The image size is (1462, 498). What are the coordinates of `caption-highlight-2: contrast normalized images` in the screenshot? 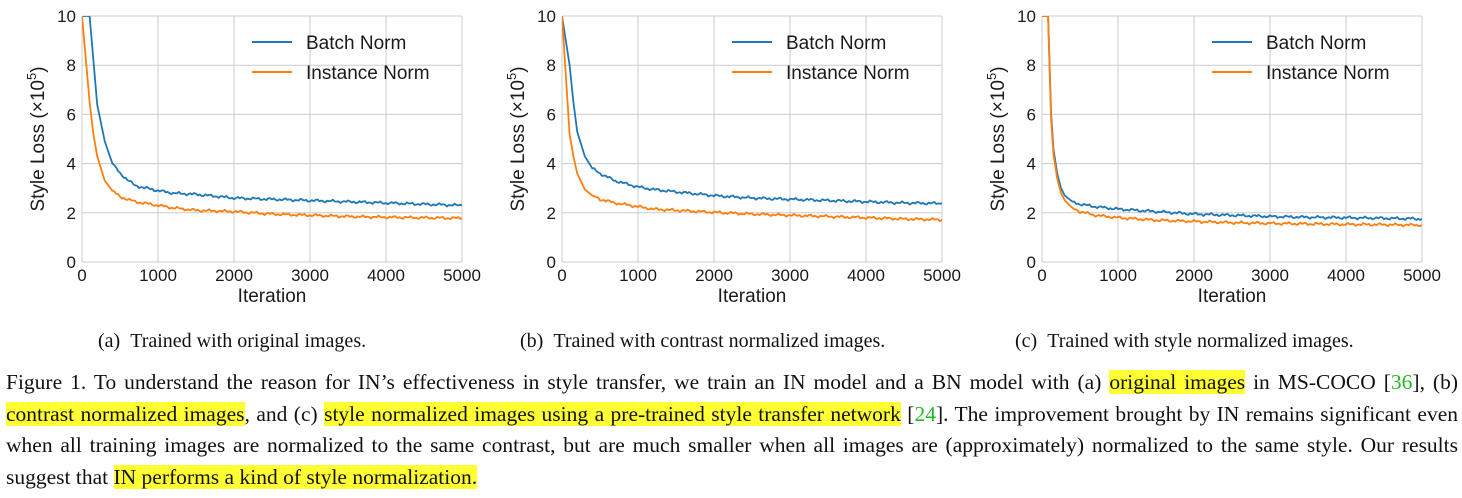 It's located at (125, 413).